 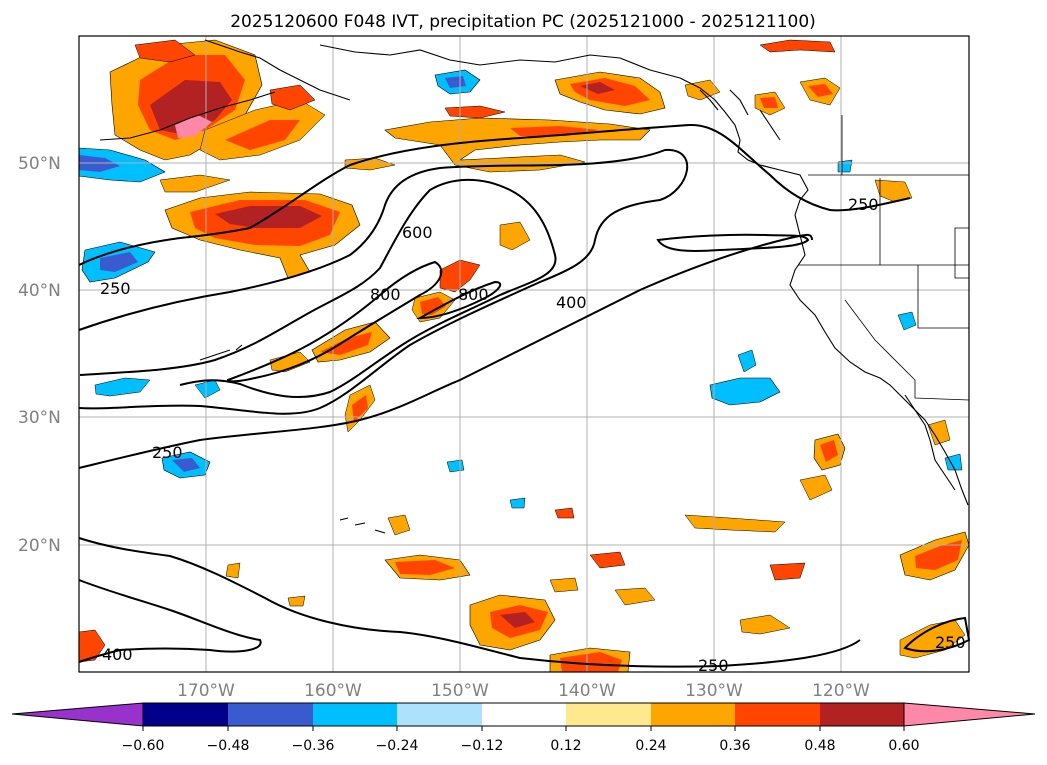 What do you see at coordinates (39, 355) in the screenshot?
I see `latitude-labels: 50°N 40°N 30°N 20°N` at bounding box center [39, 355].